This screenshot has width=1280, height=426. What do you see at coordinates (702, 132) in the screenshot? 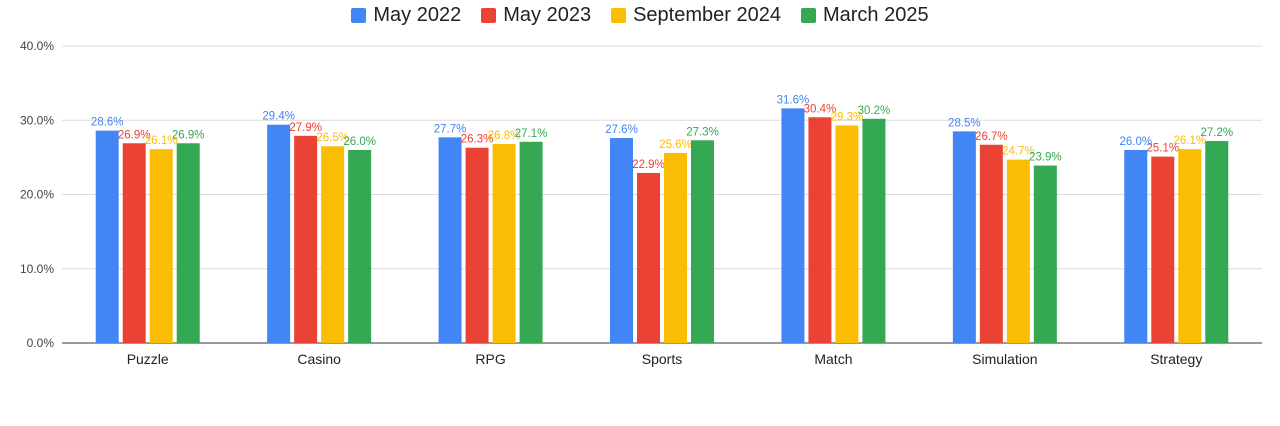
I see `data-label: 27.3%` at bounding box center [702, 132].